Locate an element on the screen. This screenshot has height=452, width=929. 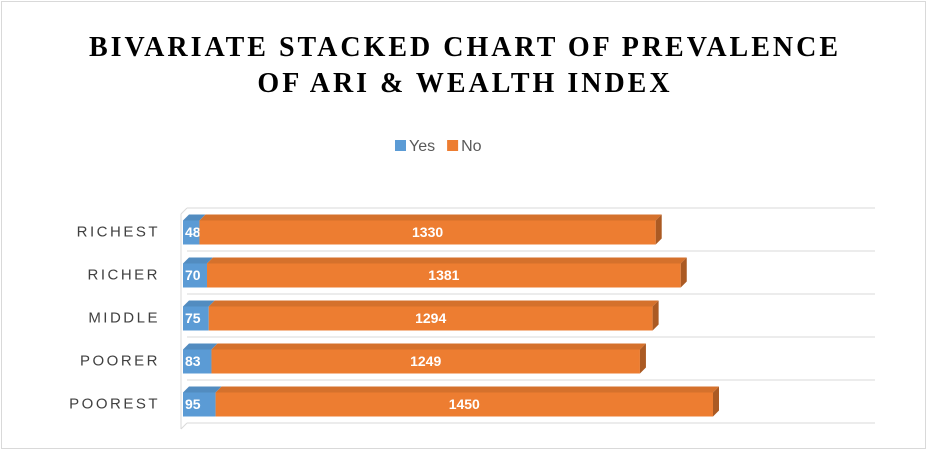
y-tick-label: POOREST is located at coordinates (114, 403).